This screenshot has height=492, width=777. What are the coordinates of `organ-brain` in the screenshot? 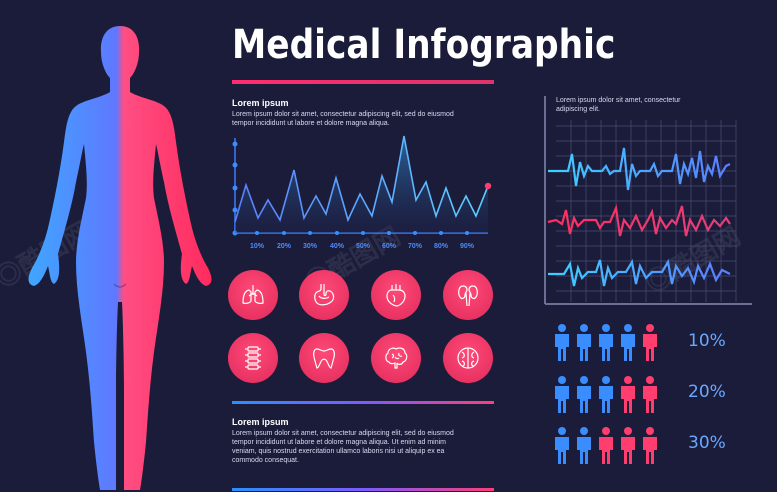 It's located at (396, 358).